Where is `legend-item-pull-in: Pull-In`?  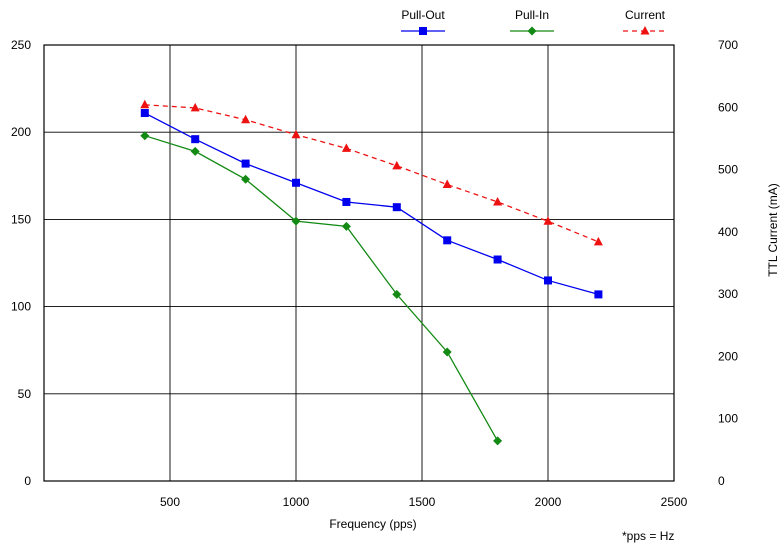
legend-item-pull-in: Pull-In is located at coordinates (532, 22).